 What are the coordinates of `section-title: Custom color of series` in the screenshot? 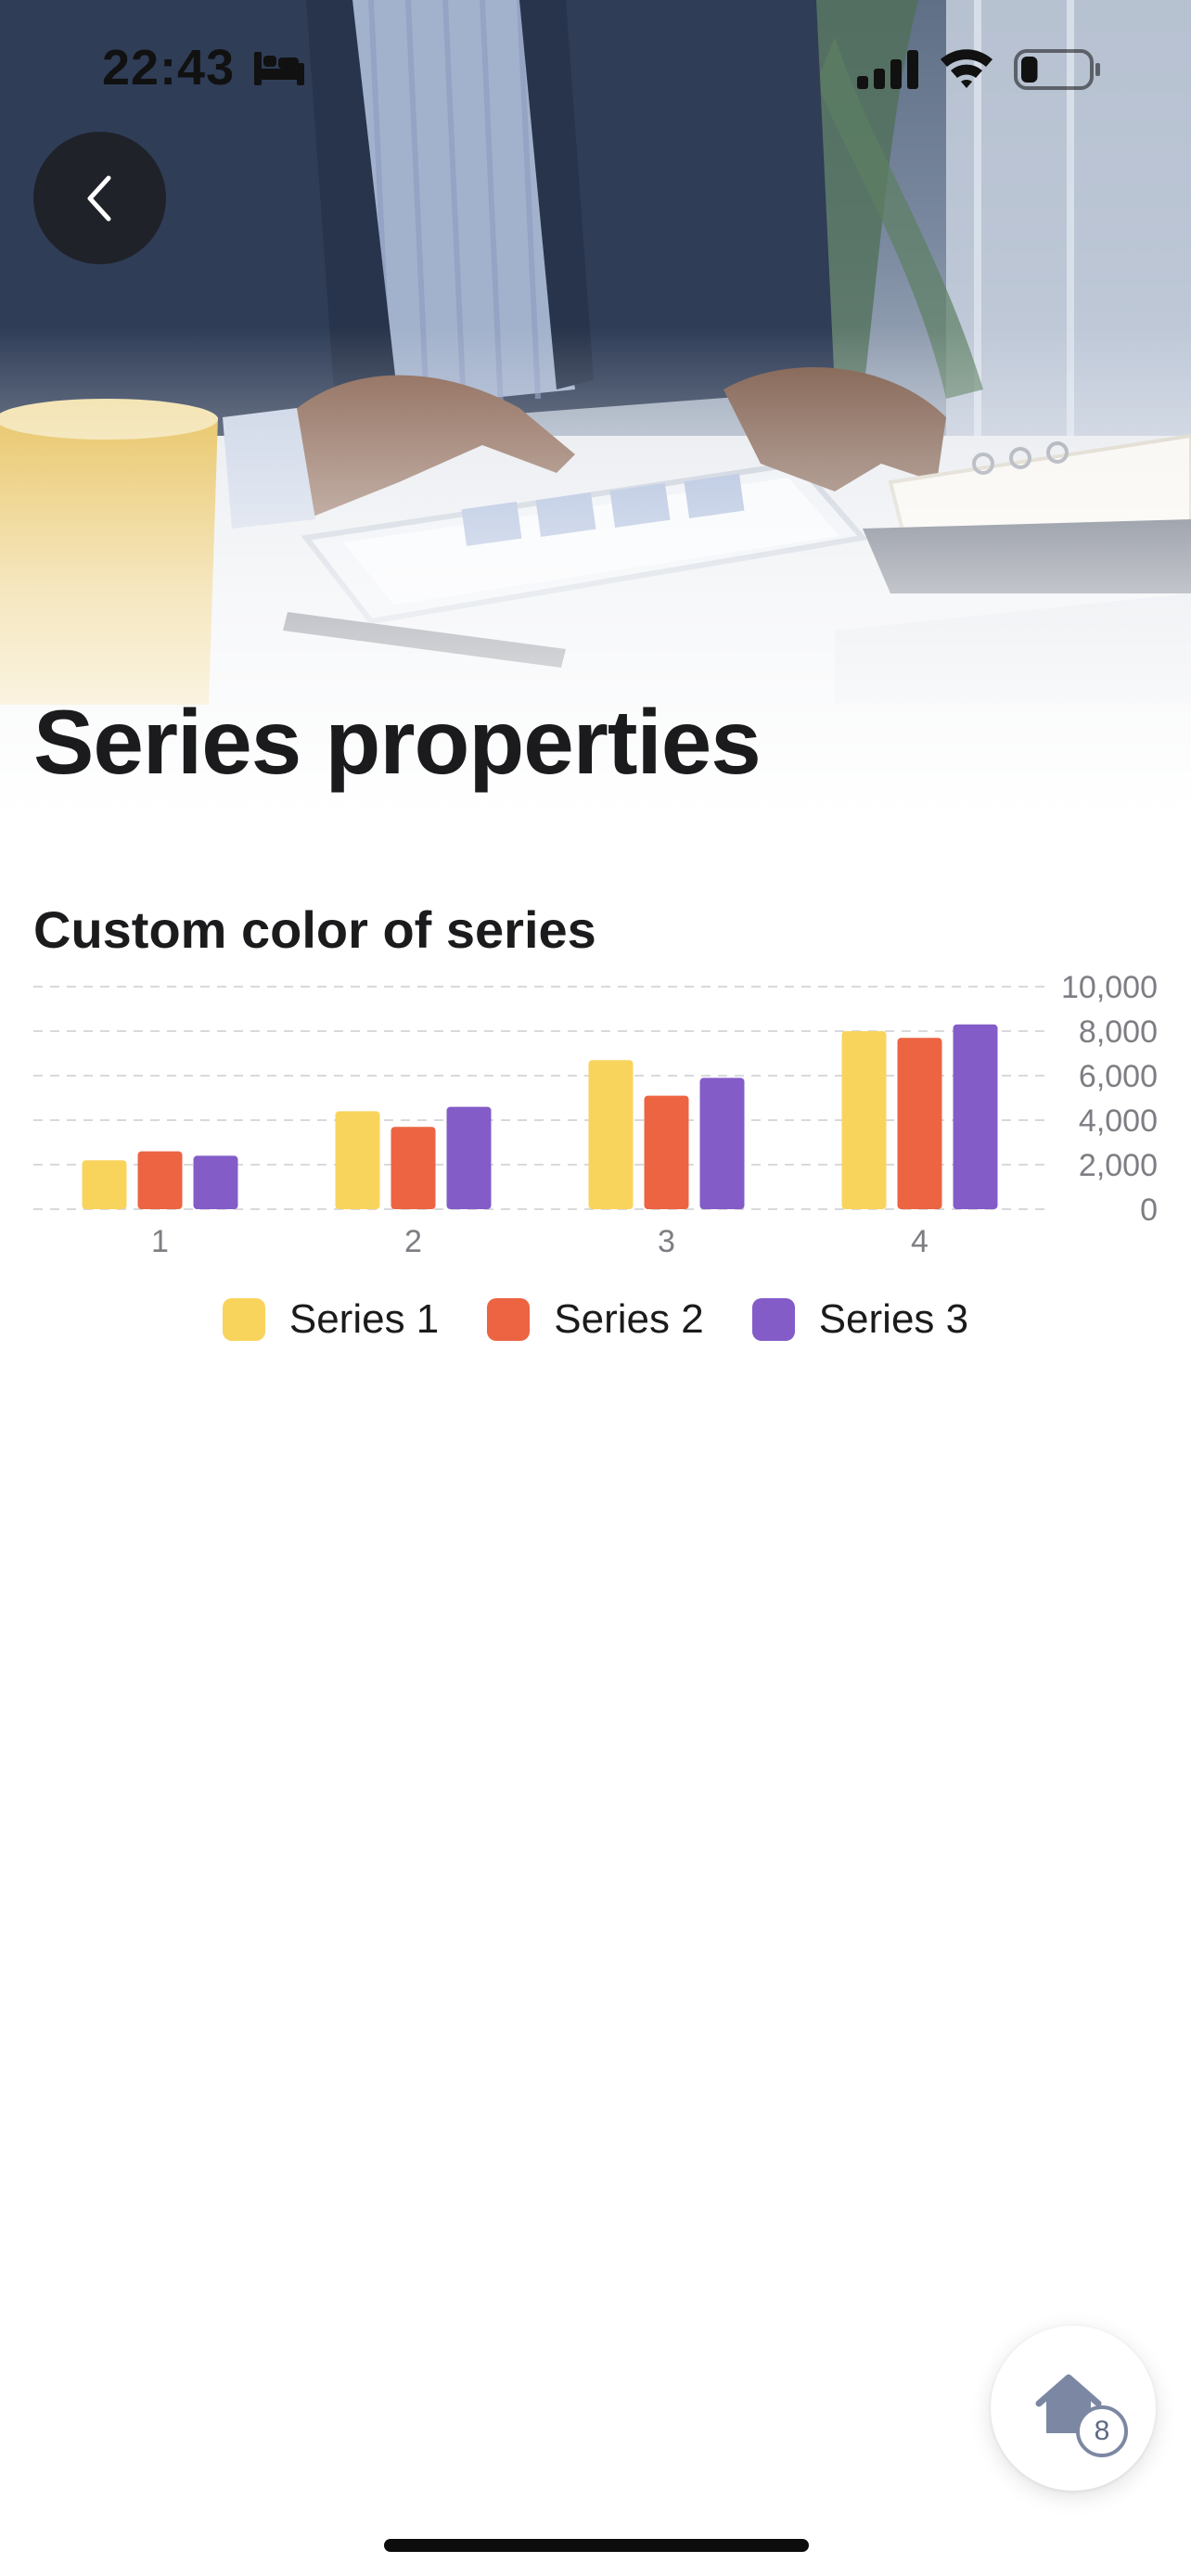 It's located at (314, 930).